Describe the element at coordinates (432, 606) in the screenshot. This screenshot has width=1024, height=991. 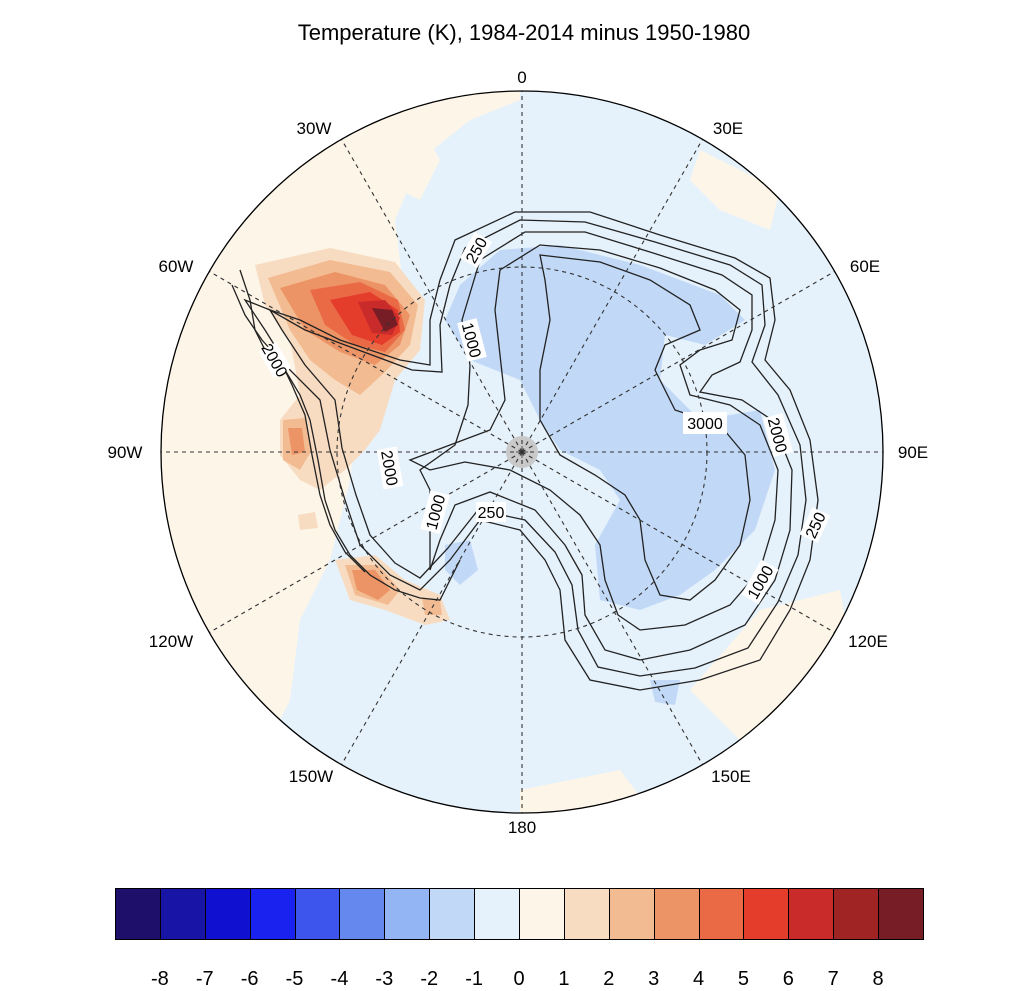
I see `warm-amundsen-spot` at that location.